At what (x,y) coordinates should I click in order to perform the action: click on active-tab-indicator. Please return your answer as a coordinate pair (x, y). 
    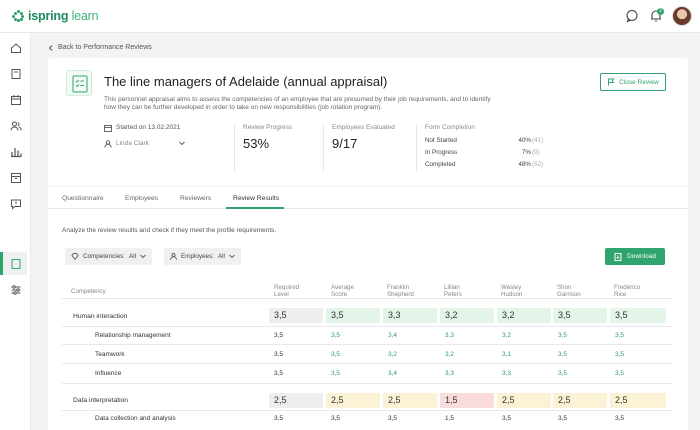
    Looking at the image, I should click on (255, 208).